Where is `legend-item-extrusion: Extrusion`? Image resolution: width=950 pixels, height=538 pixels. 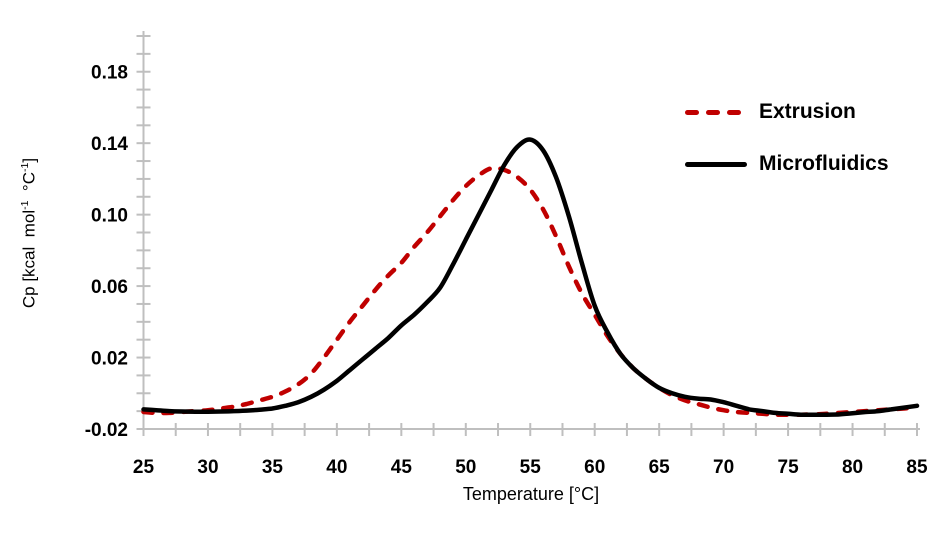
legend-item-extrusion: Extrusion is located at coordinates (787, 112).